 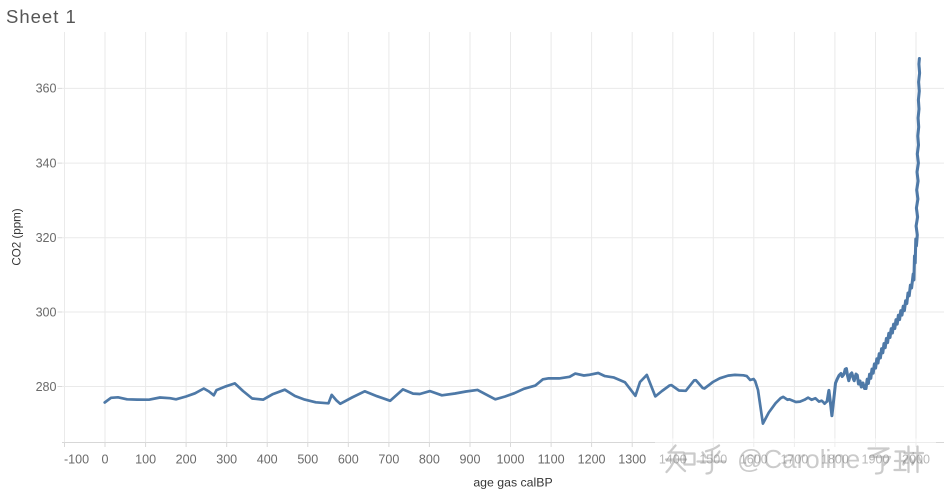 I want to click on svg-text: Sheet 1, so click(x=41, y=16).